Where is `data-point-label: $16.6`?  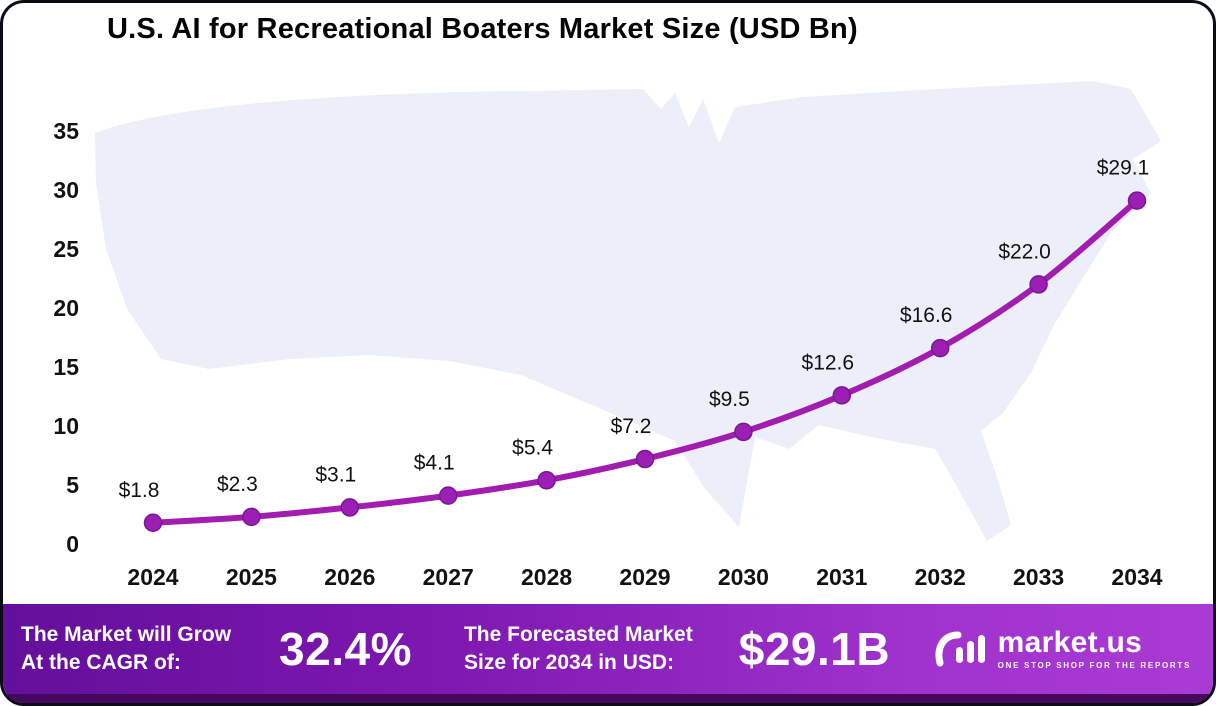
data-point-label: $16.6 is located at coordinates (926, 315).